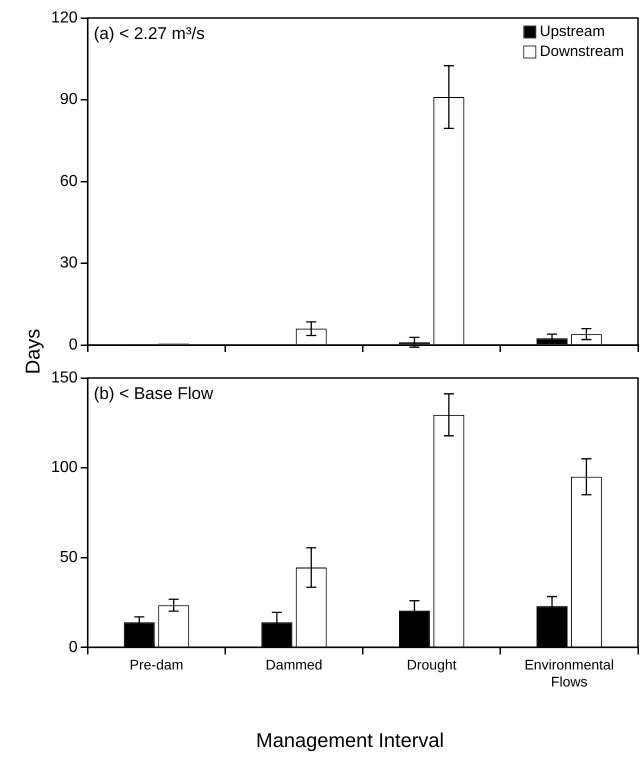 This screenshot has height=758, width=640. I want to click on annotation: (b) < Base Flow, so click(154, 394).